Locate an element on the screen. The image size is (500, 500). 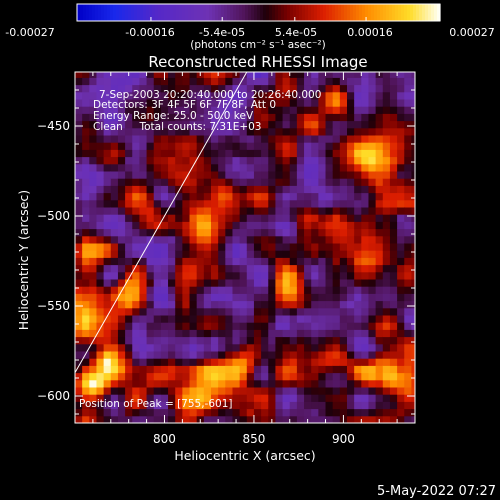
y-axis-label: Heliocentric Y (arcsec) is located at coordinates (23, 260).